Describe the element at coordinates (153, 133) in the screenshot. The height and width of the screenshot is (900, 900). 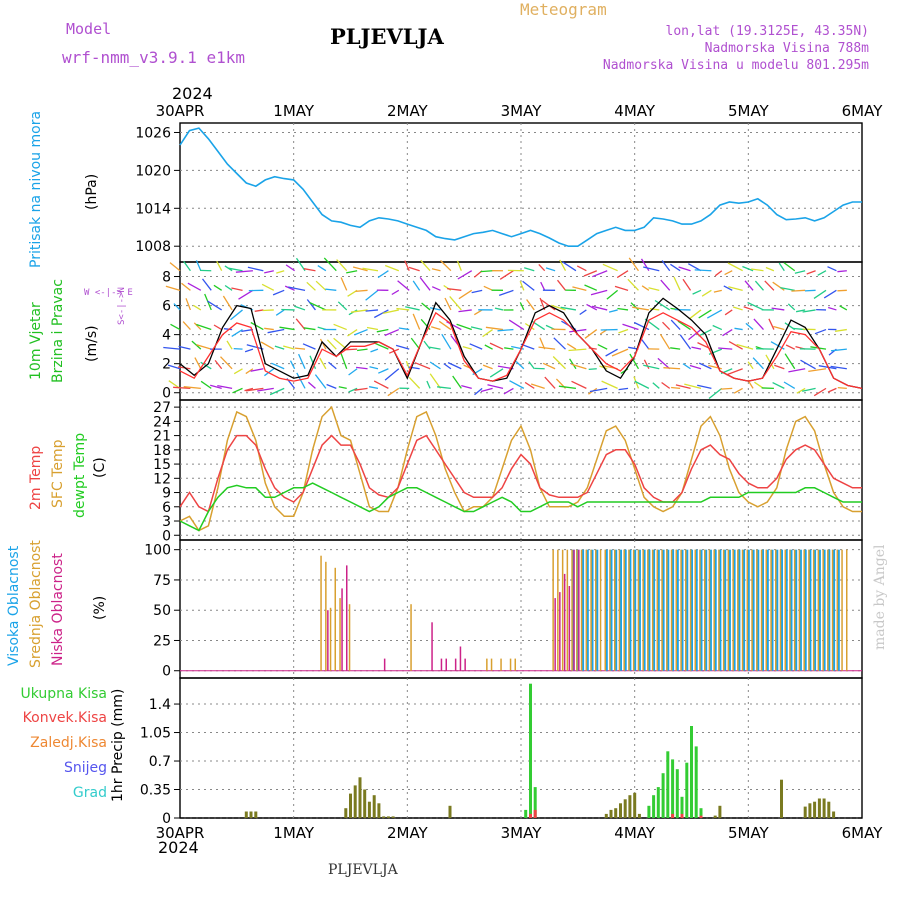
I see `pressure-tick-label: 1026` at that location.